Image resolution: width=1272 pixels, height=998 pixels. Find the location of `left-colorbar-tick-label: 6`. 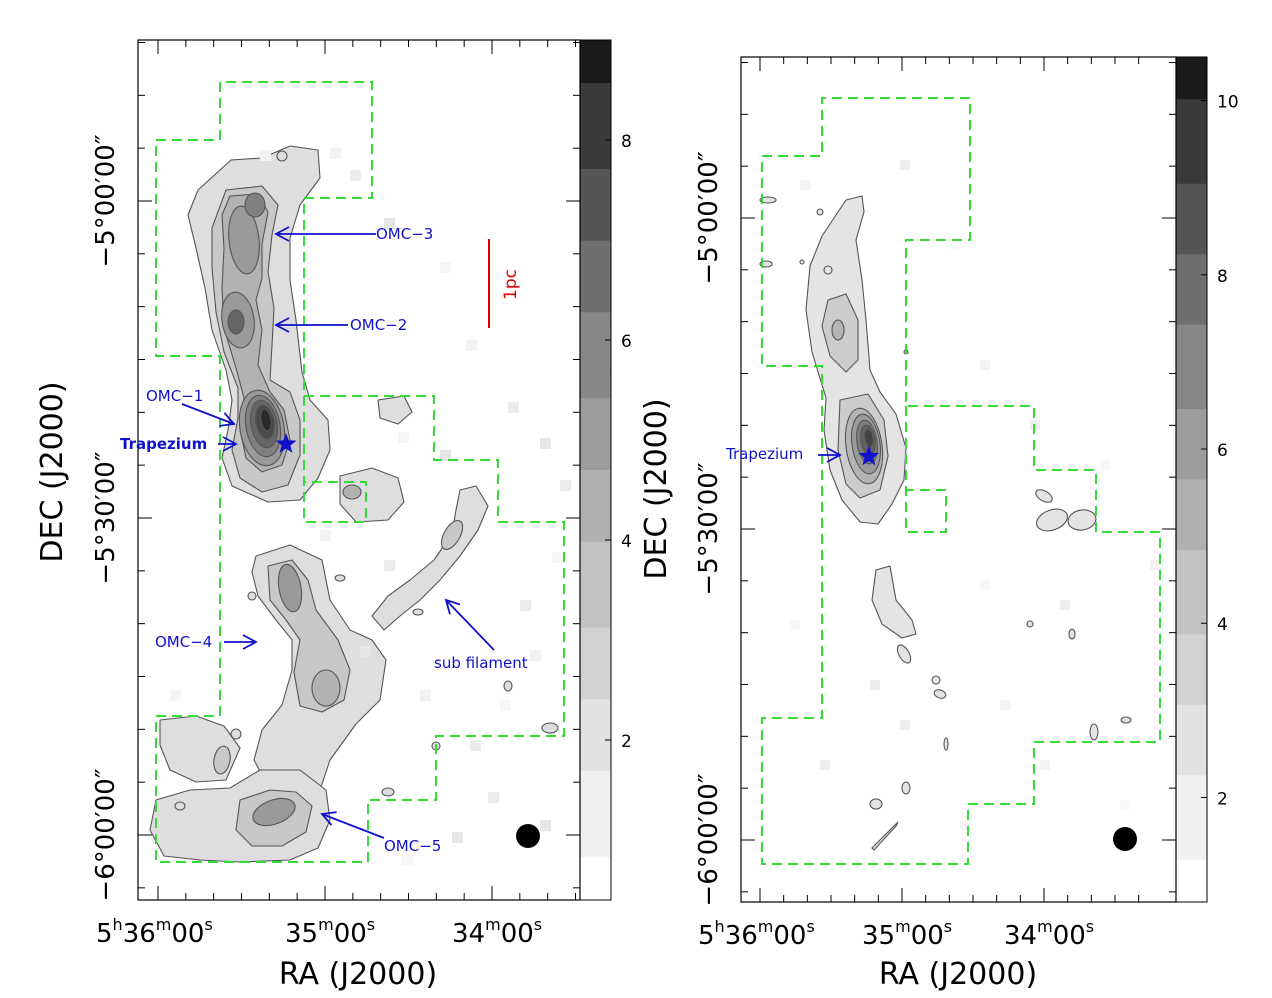

left-colorbar-tick-label: 6 is located at coordinates (626, 342).